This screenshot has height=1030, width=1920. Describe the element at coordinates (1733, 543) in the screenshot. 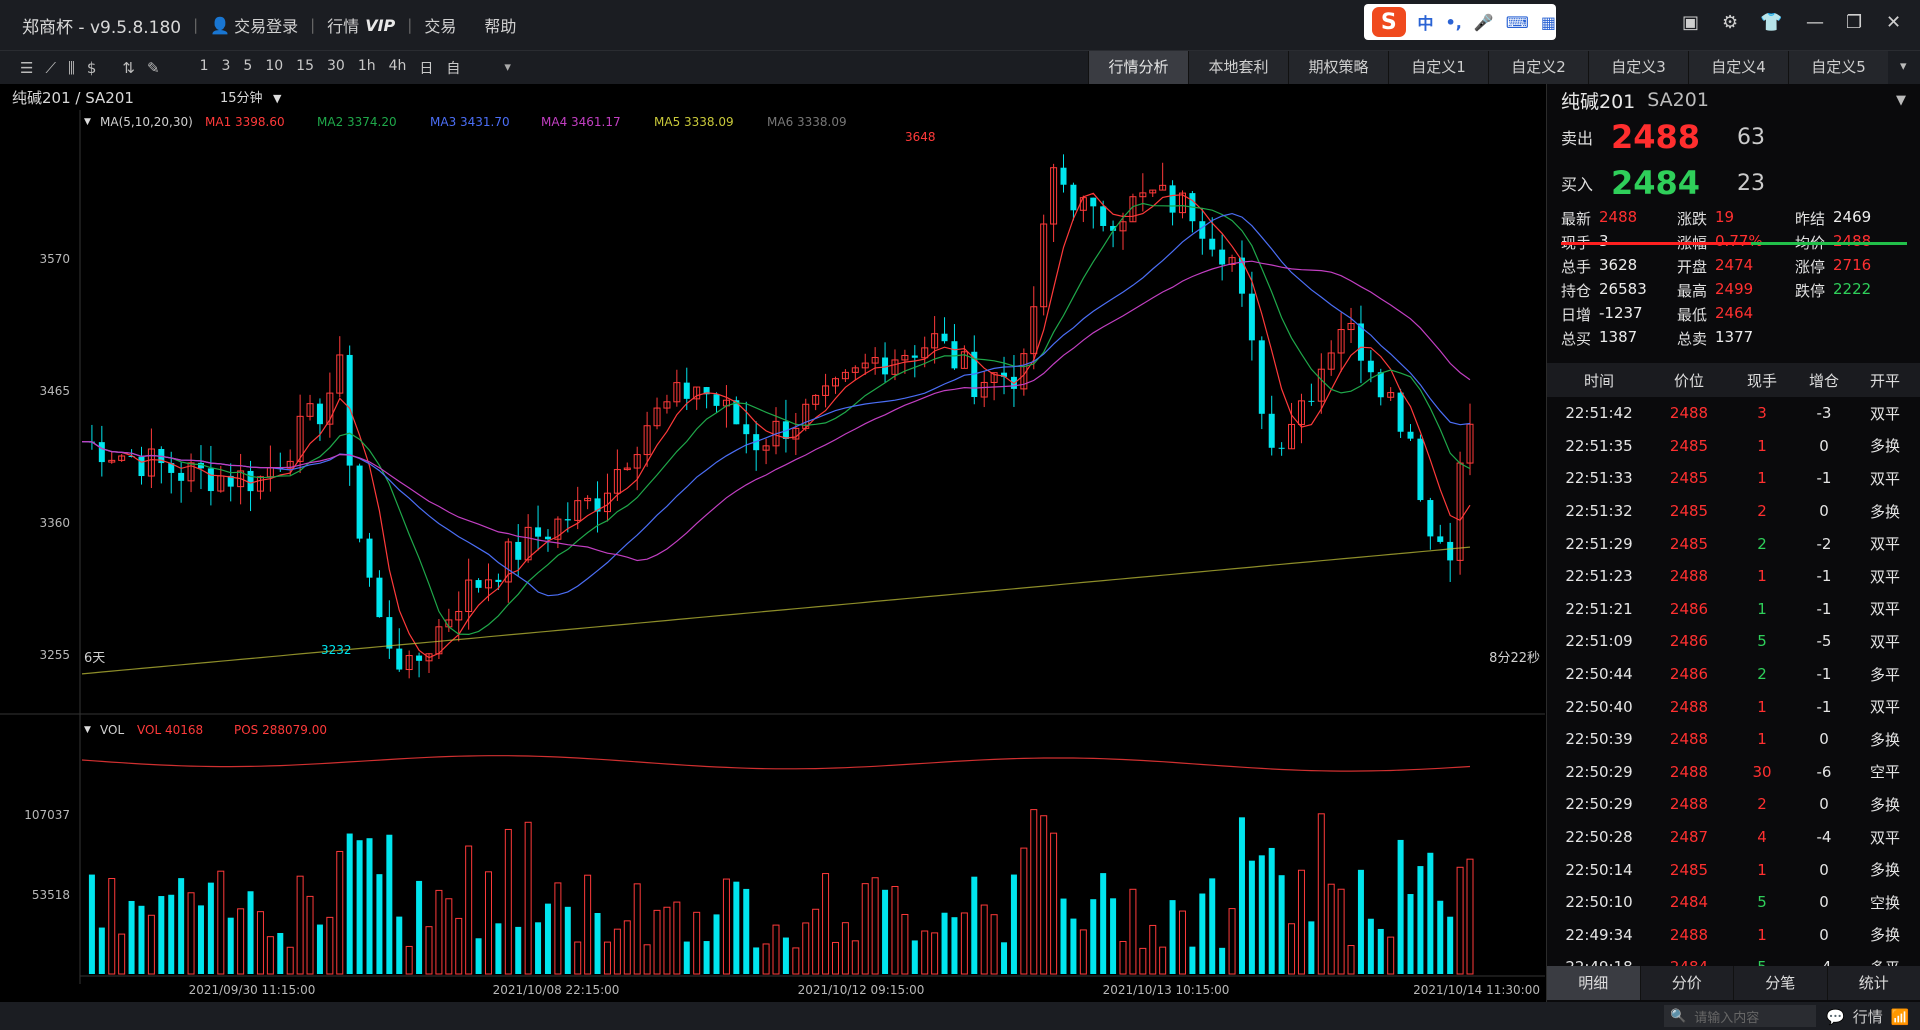

I see `tick-row: 22:51:29 2485 2 -2 双平` at that location.